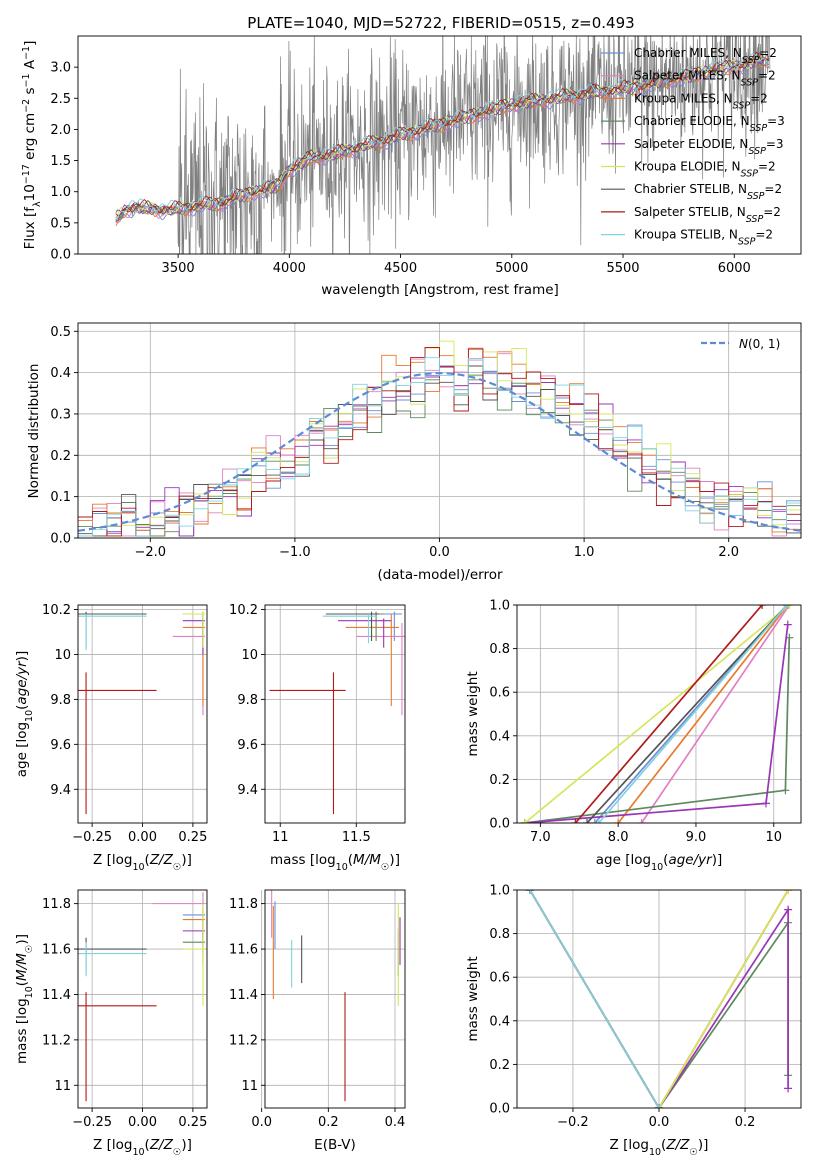 The width and height of the screenshot is (819, 1170). What do you see at coordinates (26, 174) in the screenshot?
I see `label-part: −17` at bounding box center [26, 174].